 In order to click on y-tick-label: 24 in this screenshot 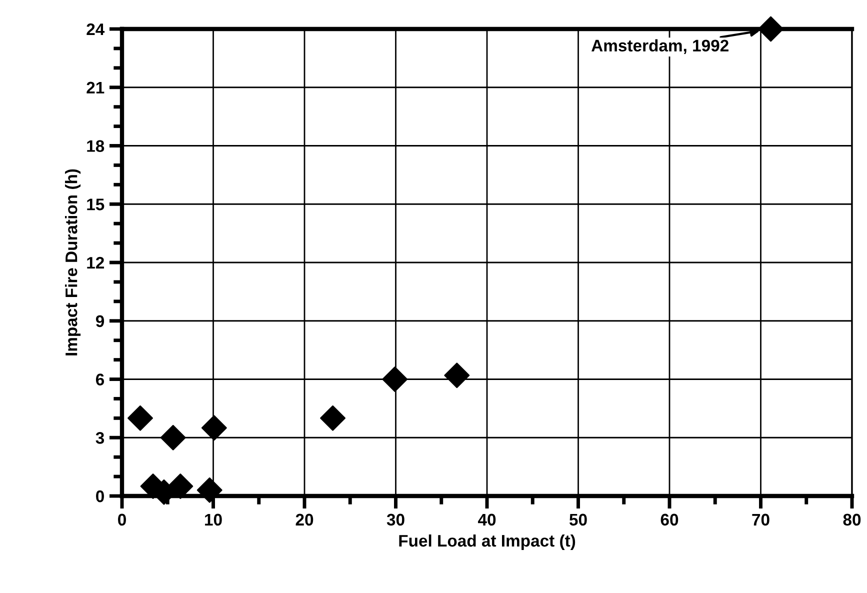, I will do `click(95, 29)`.